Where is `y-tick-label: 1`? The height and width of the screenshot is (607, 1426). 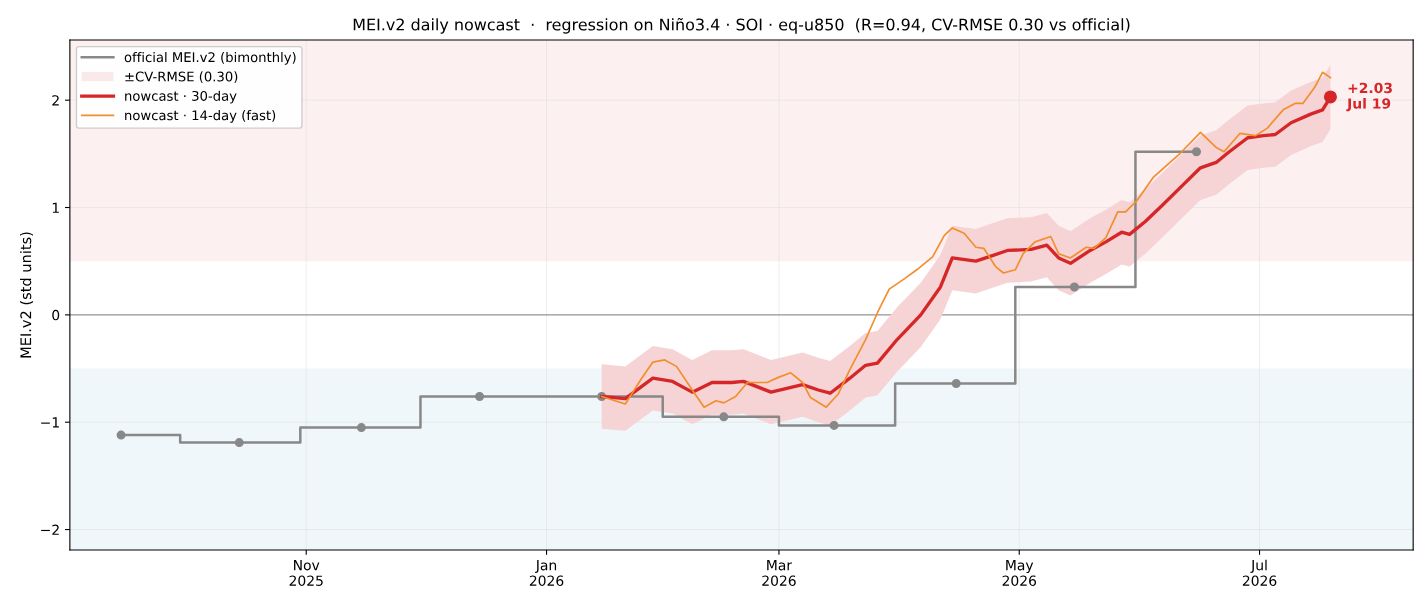 y-tick-label: 1 is located at coordinates (55, 207).